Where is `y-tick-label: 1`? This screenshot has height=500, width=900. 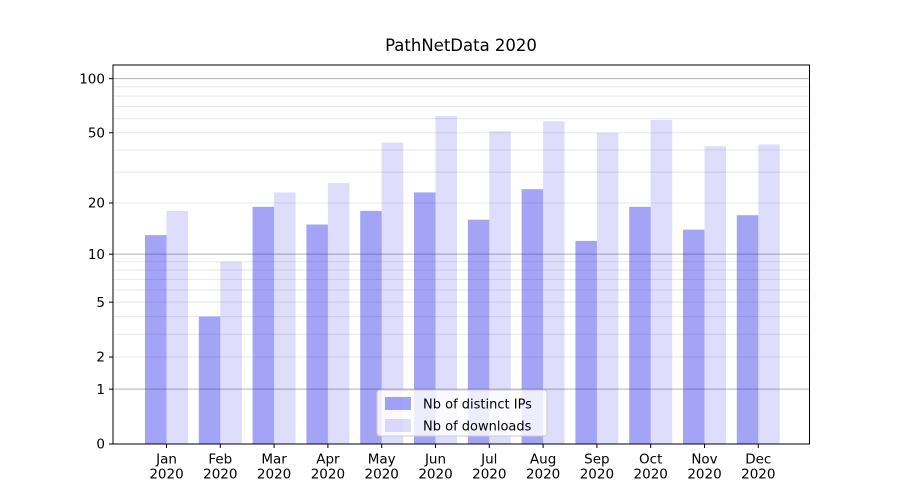
y-tick-label: 1 is located at coordinates (100, 390).